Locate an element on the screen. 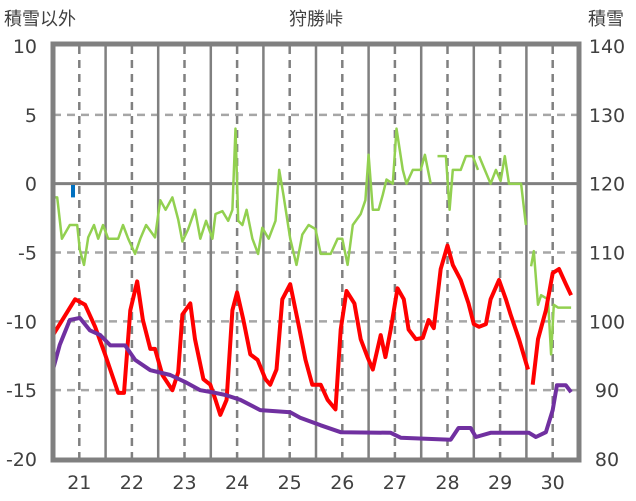 This screenshot has width=636, height=501. chart-title: 狩勝峠 is located at coordinates (316, 19).